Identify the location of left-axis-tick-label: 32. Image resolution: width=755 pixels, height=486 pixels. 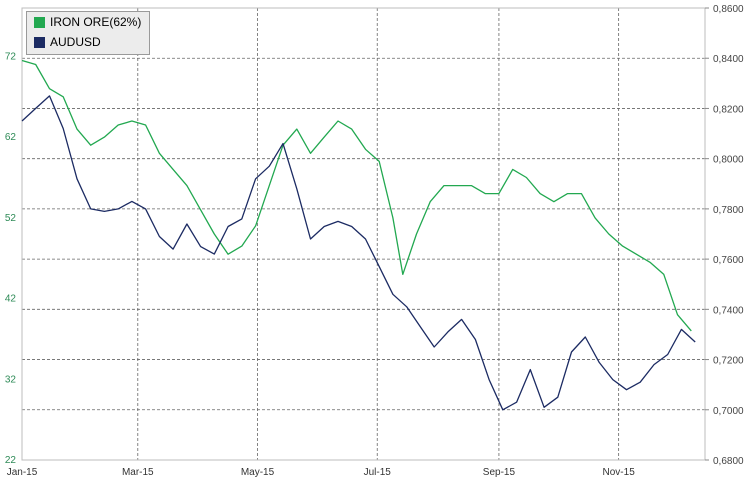
(11, 379).